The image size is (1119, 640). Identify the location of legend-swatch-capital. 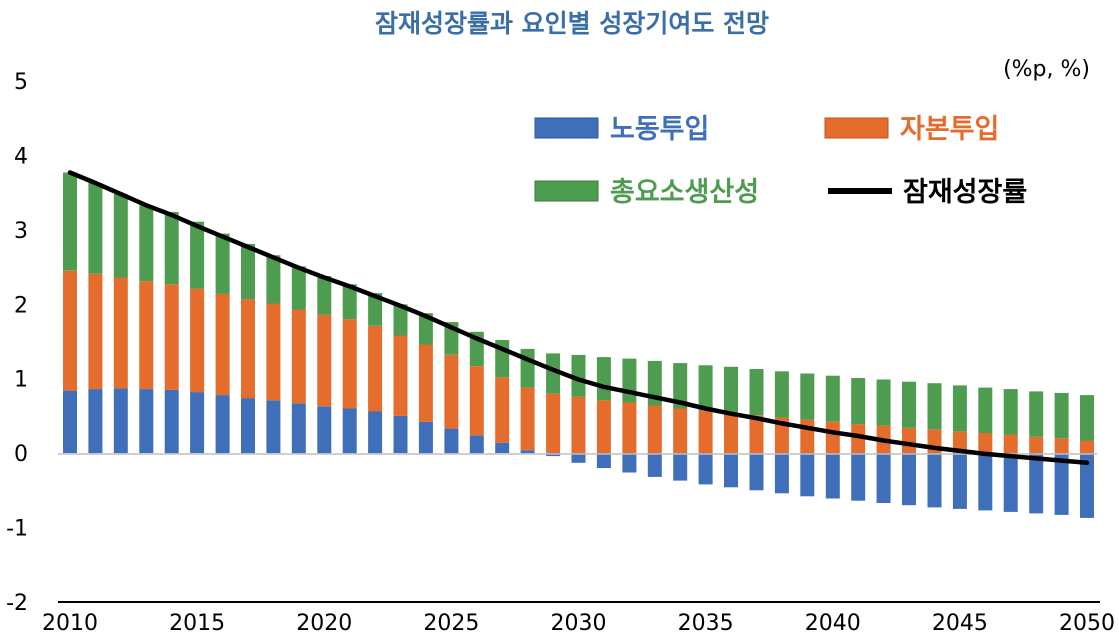
(856, 128).